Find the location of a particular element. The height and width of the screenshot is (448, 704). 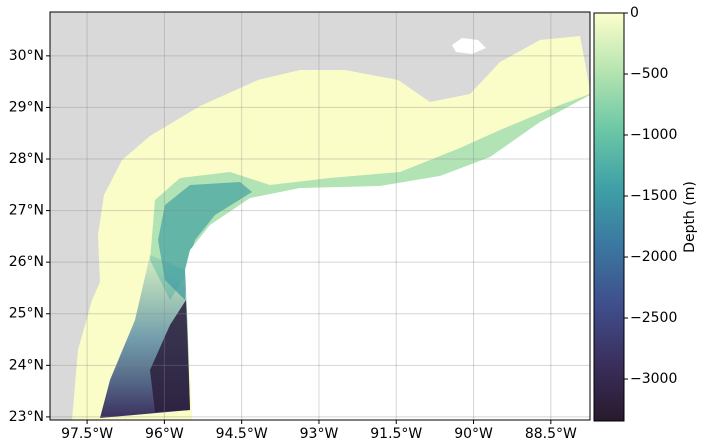

y-tick-label: 26°N is located at coordinates (26, 262).